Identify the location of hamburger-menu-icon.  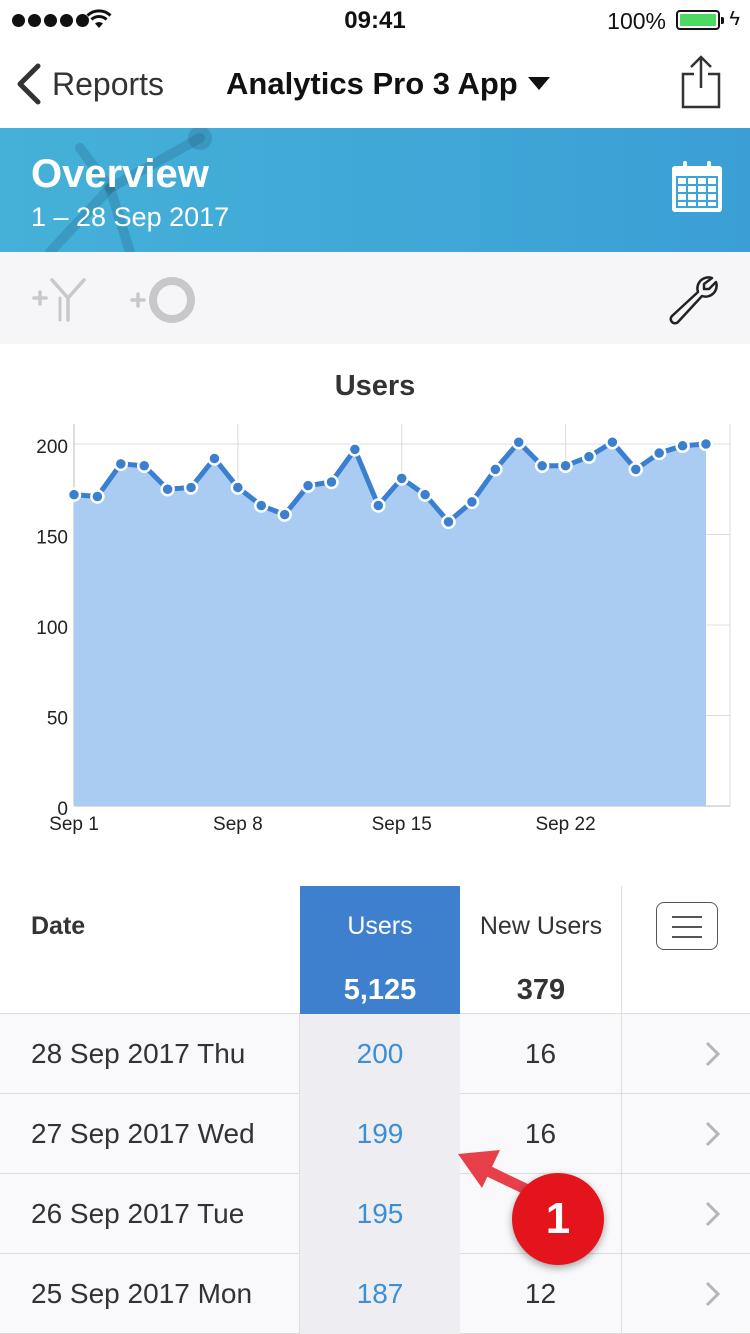
(687, 926).